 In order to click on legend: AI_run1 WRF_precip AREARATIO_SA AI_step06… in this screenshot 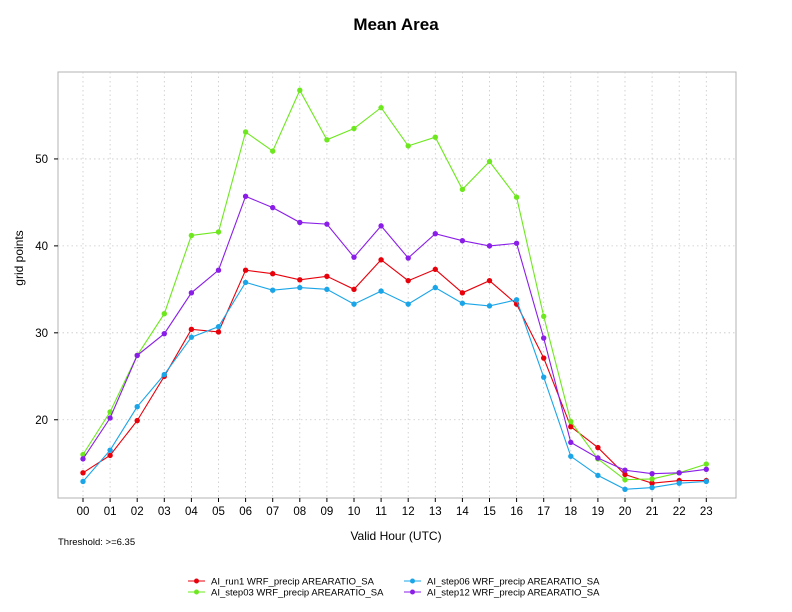, I will do `click(394, 588)`.